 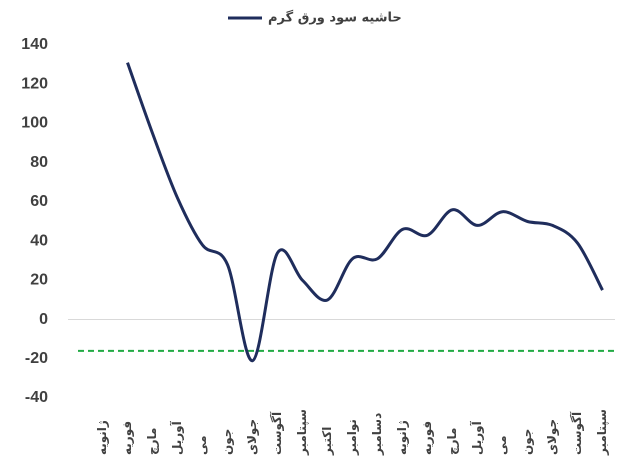 What do you see at coordinates (39, 162) in the screenshot?
I see `y-tick-label: 80` at bounding box center [39, 162].